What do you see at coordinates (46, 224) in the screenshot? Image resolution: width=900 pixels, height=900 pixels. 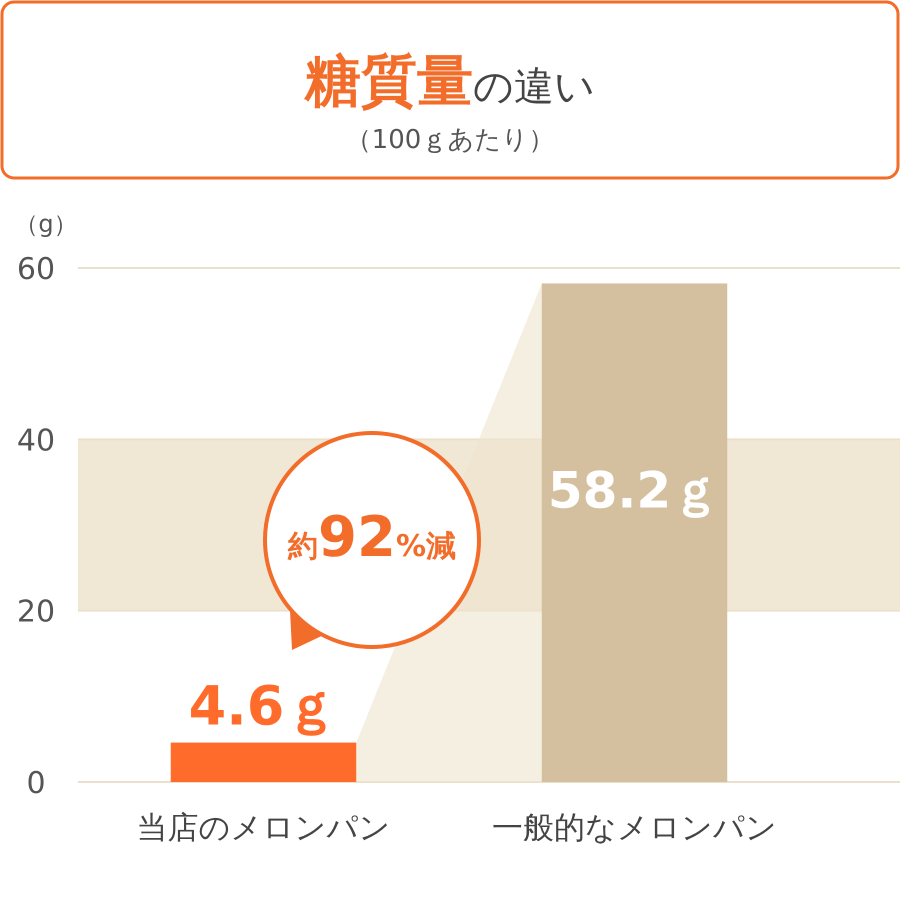 I see `y-axis-title: （g）` at bounding box center [46, 224].